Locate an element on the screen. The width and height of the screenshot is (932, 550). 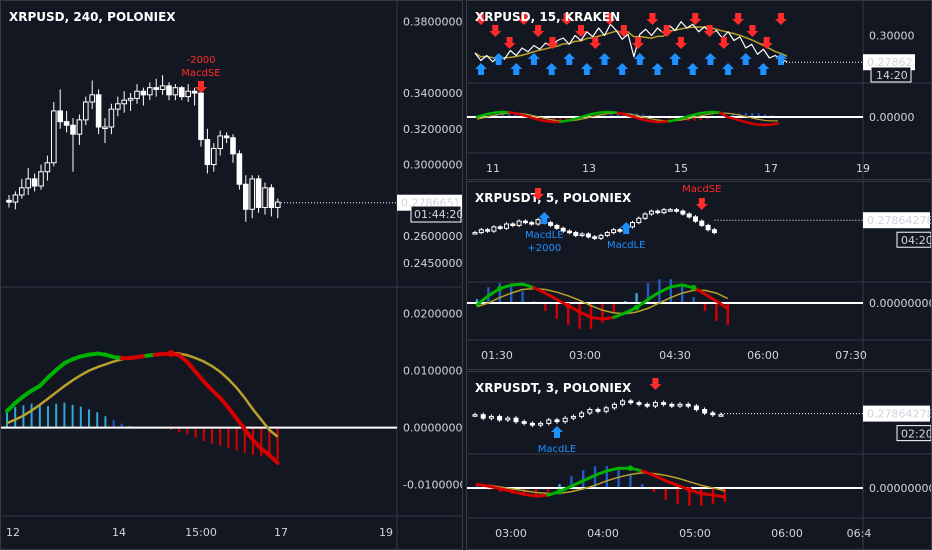
price-line is located at coordinates (631, 42).